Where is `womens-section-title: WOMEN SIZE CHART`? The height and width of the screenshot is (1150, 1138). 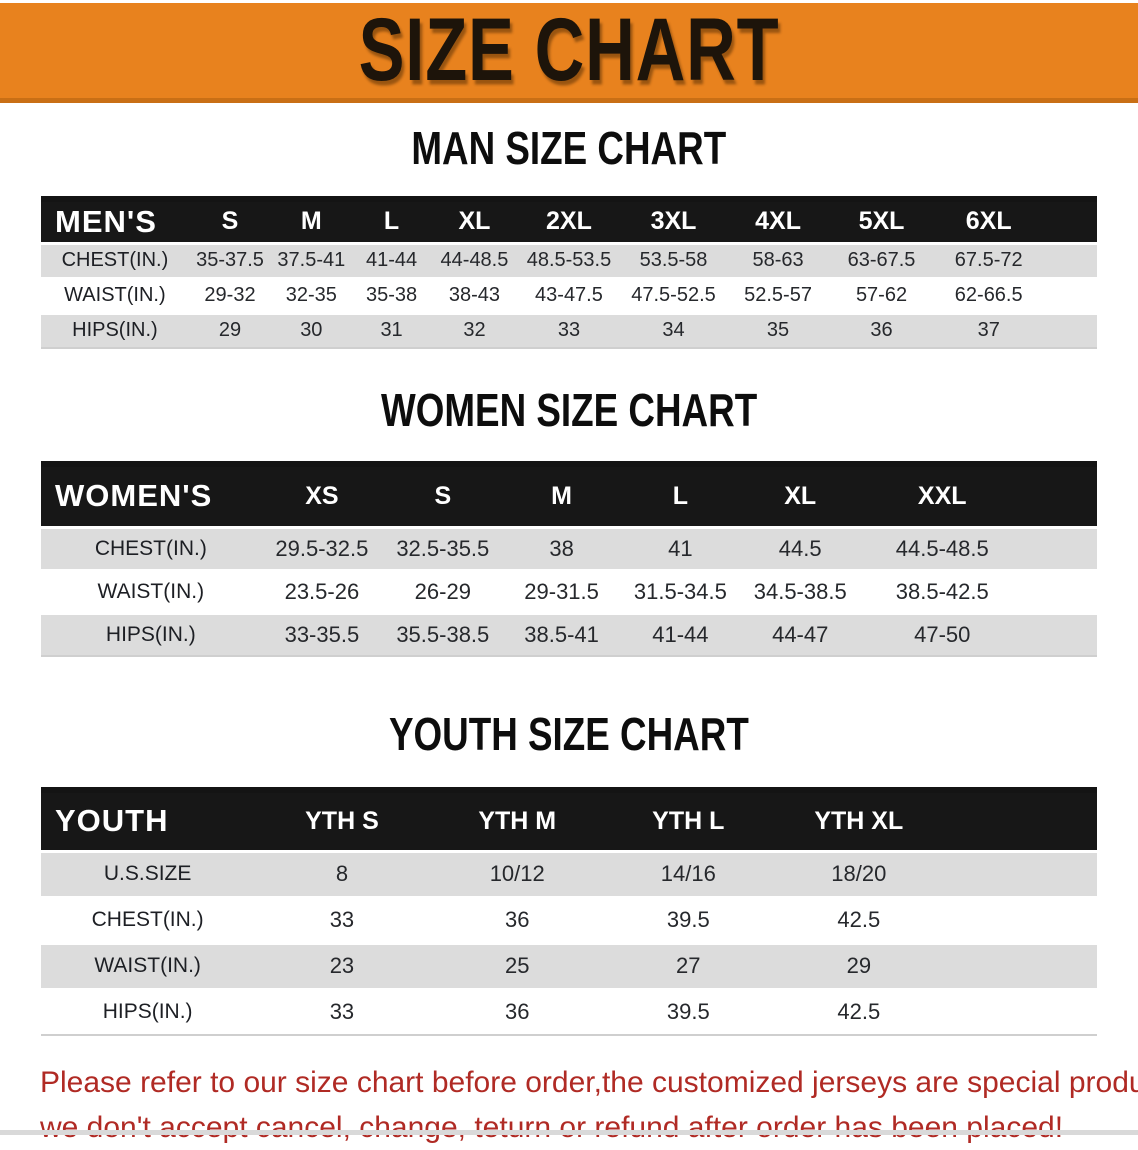
womens-section-title: WOMEN SIZE CHART is located at coordinates (569, 410).